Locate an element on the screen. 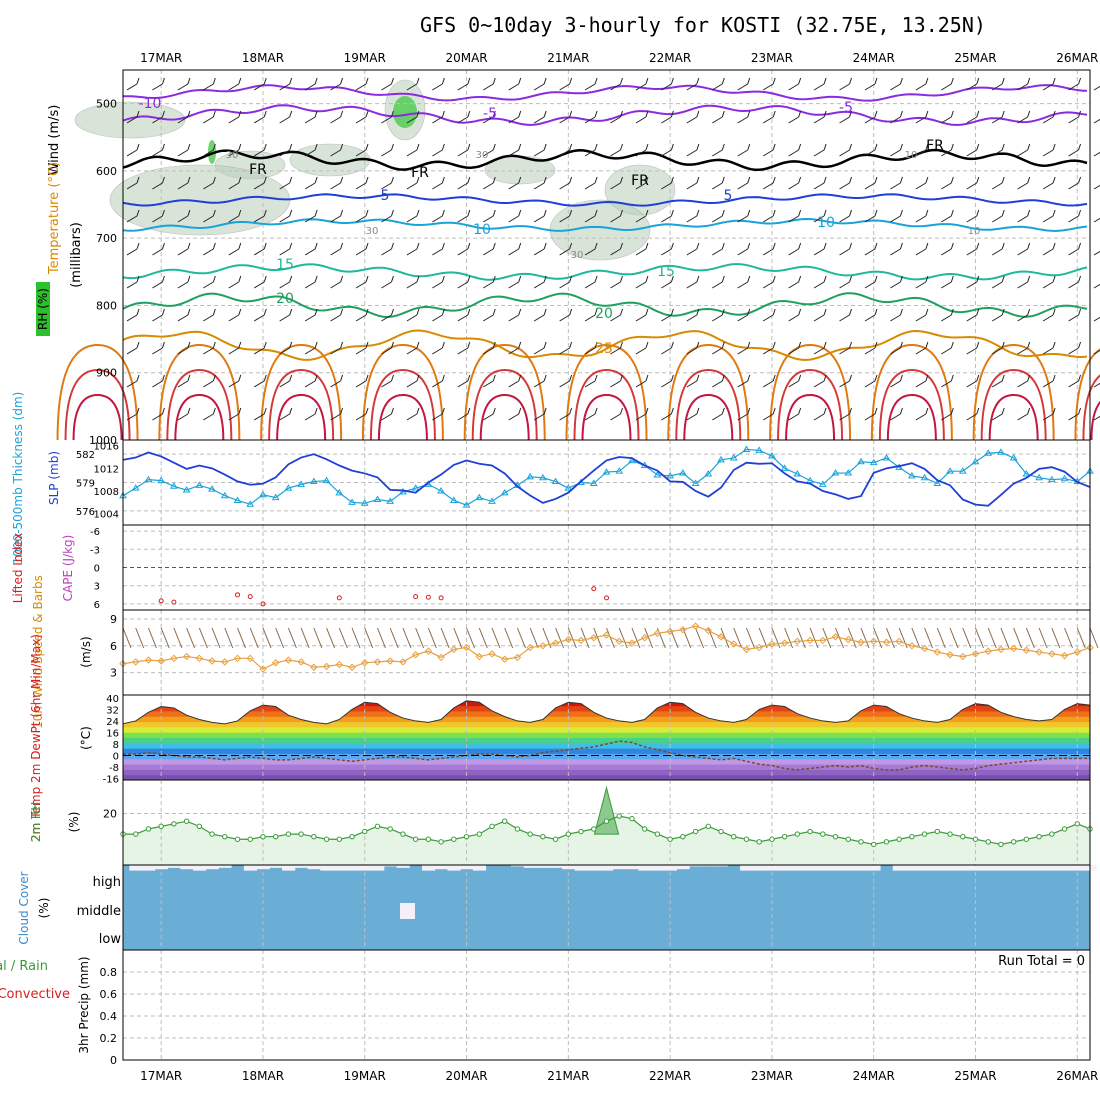 Image resolution: width=1100 pixels, height=1104 pixels. rh-peak is located at coordinates (606, 810).